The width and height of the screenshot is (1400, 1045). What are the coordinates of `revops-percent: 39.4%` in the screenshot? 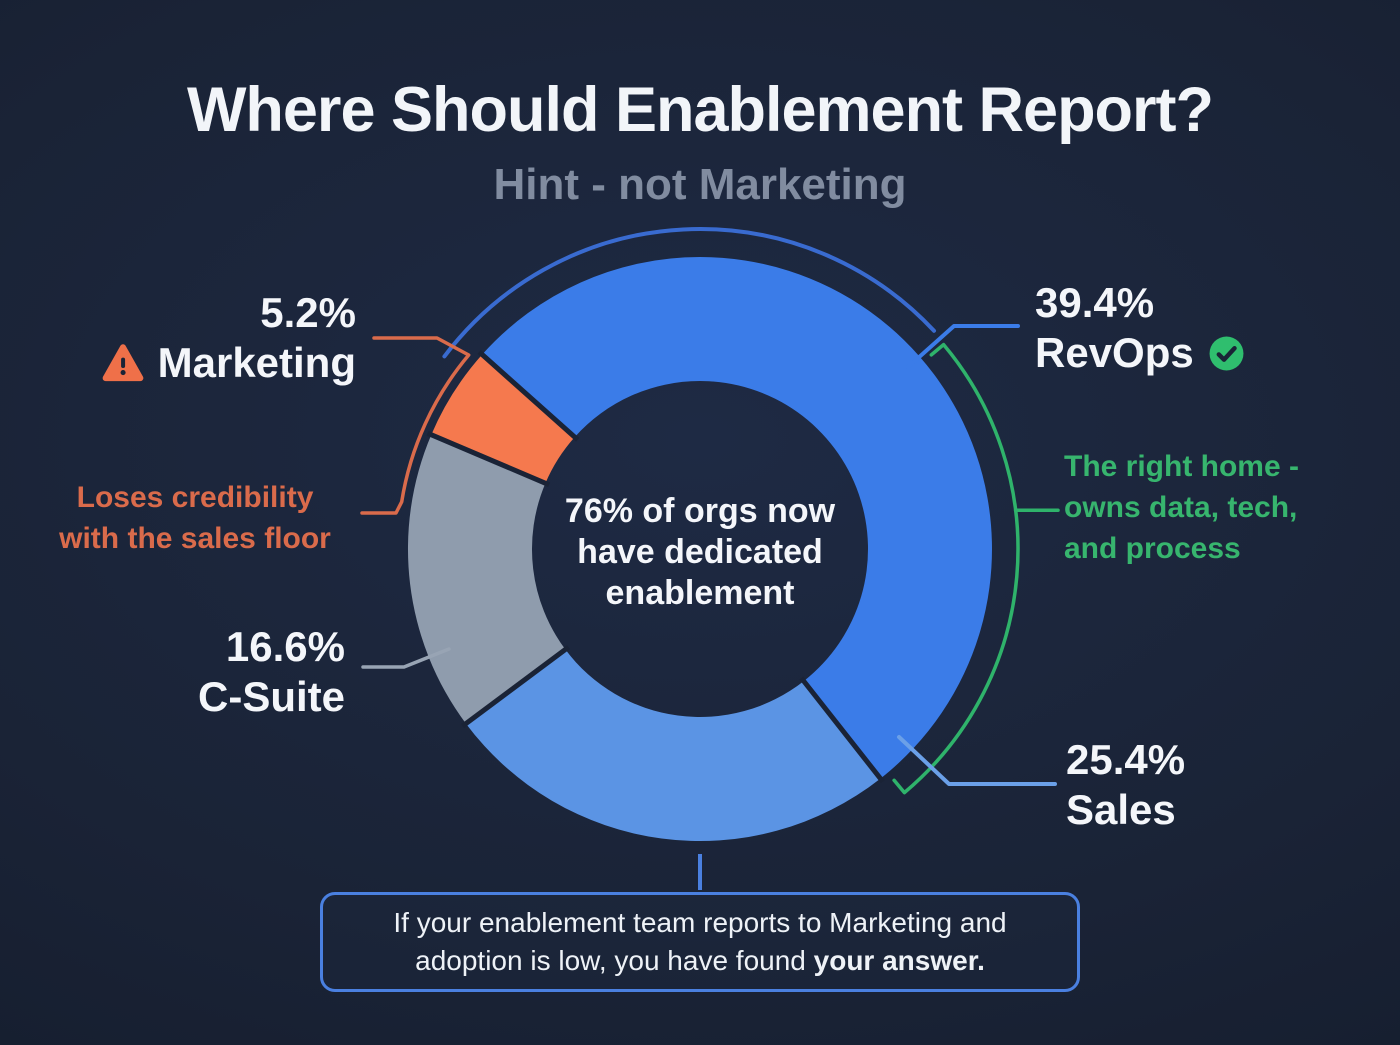 It's located at (1095, 302).